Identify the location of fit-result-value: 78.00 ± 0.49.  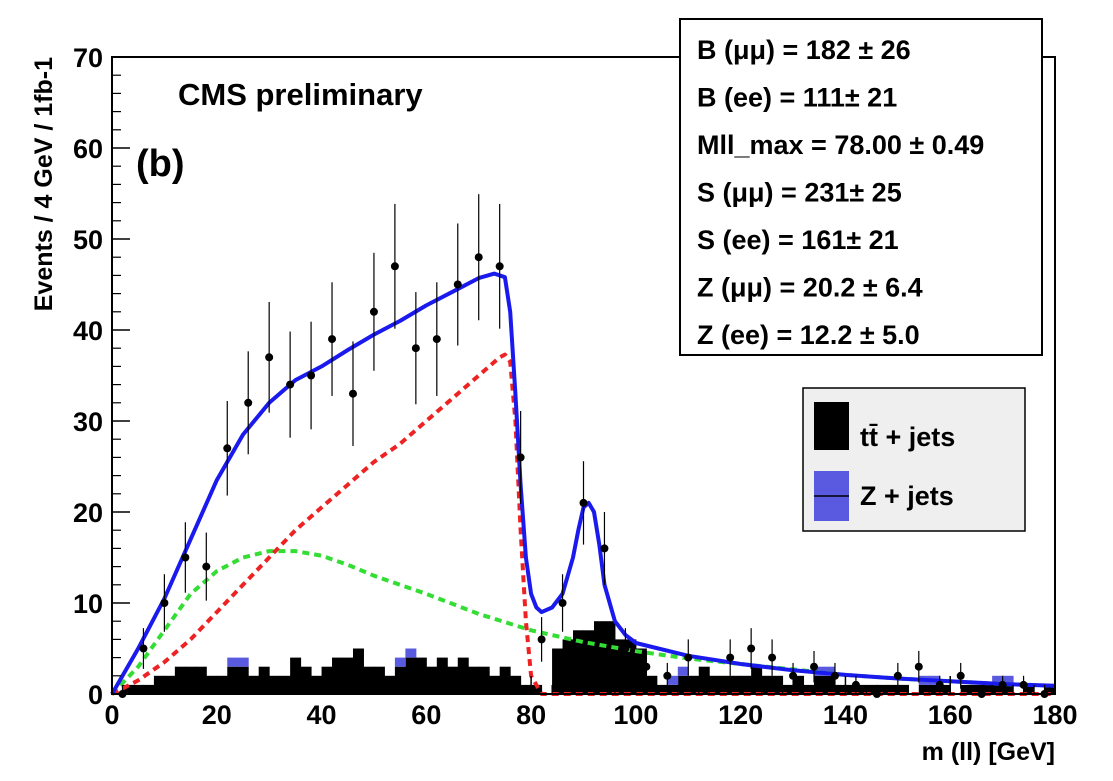
(909, 145).